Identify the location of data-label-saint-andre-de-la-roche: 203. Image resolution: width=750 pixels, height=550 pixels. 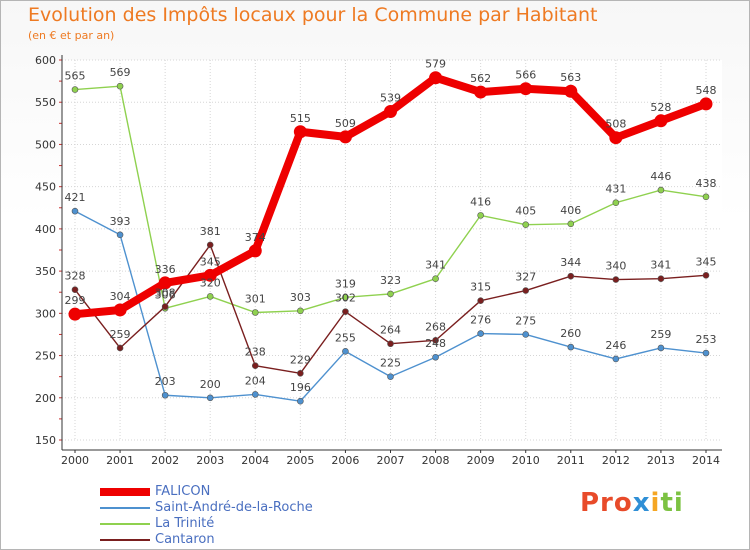
(165, 381).